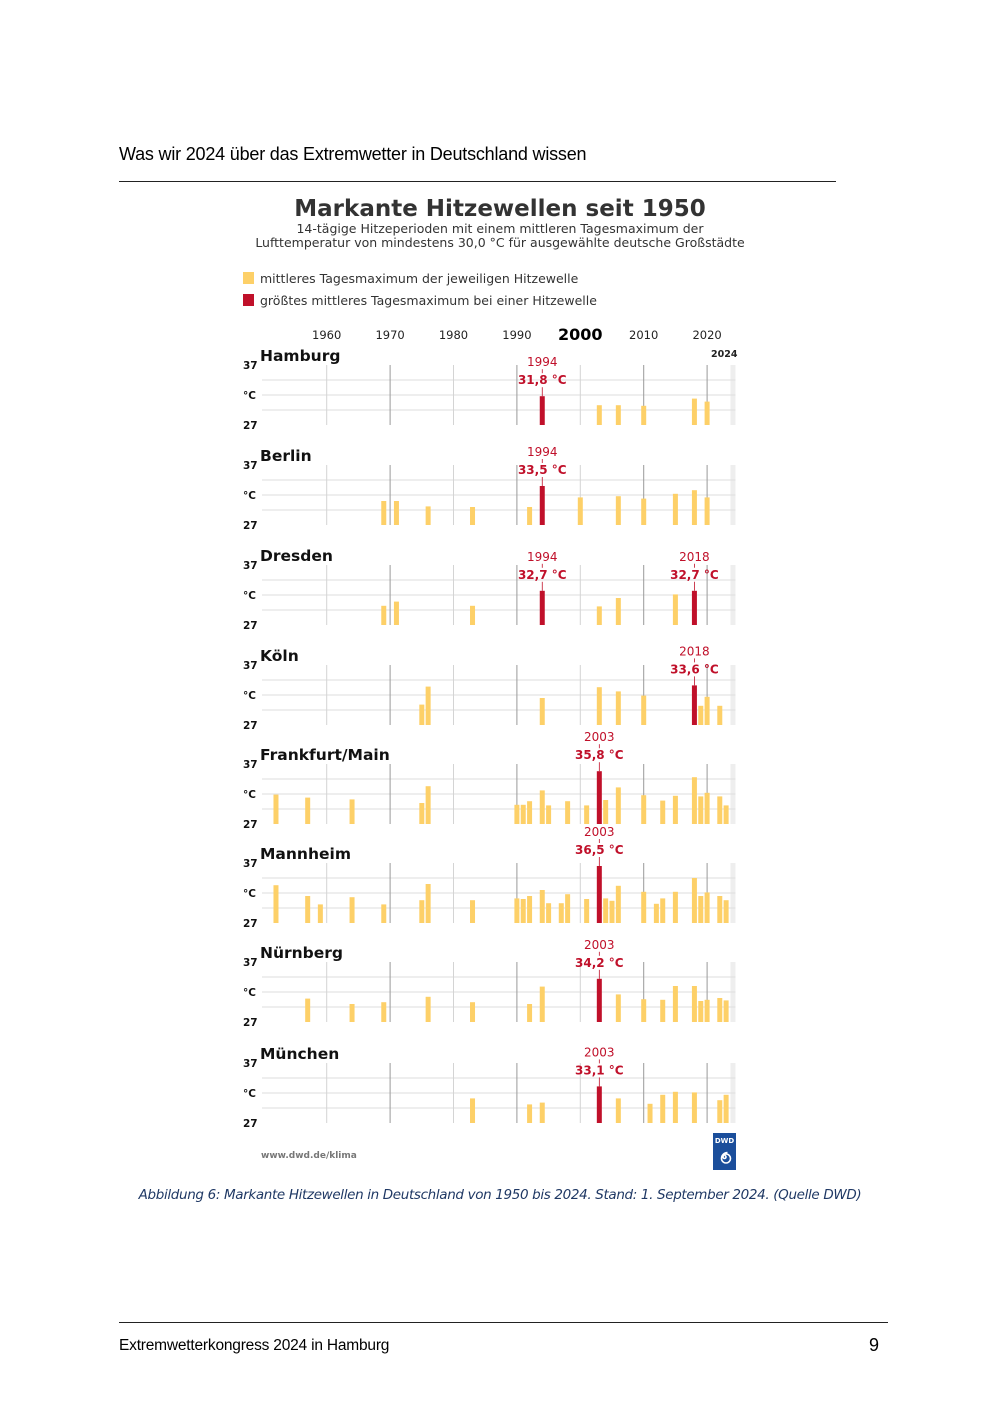 This screenshot has height=1415, width=1000. What do you see at coordinates (308, 909) in the screenshot?
I see `bar-1957` at bounding box center [308, 909].